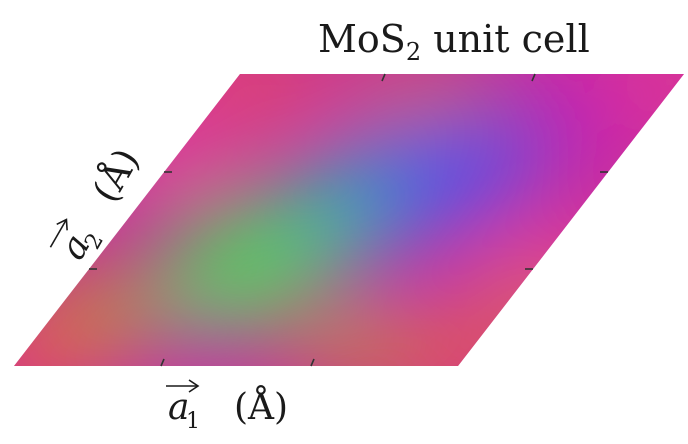 This screenshot has height=444, width=688. I want to click on axis-label-a1: a 1 (Å), so click(227, 406).